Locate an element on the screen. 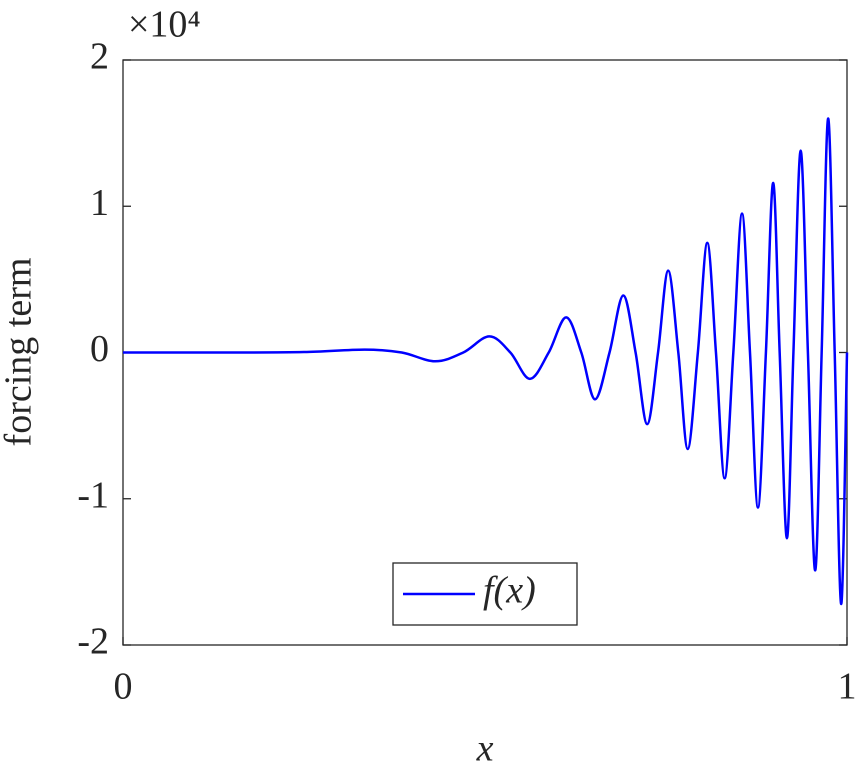 This screenshot has width=859, height=774. y-axis-label: forcing term is located at coordinates (20, 352).